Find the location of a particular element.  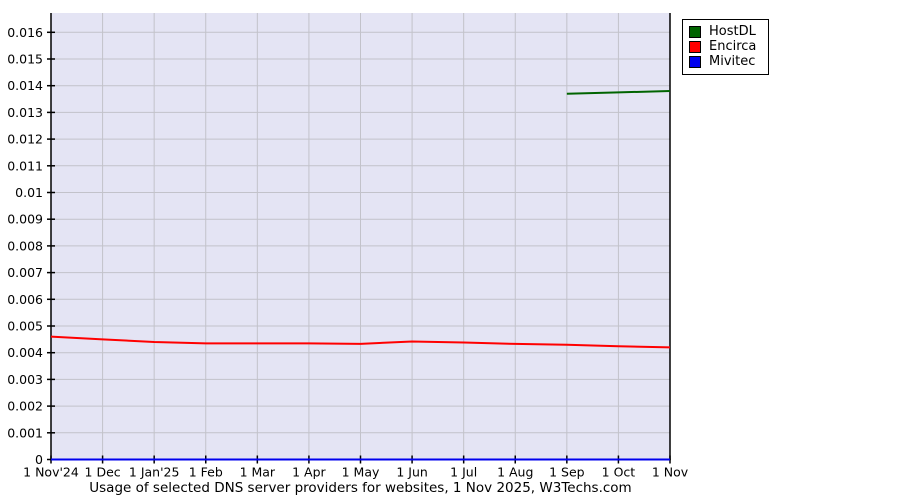

svg-text: 0.005 is located at coordinates (25, 326).